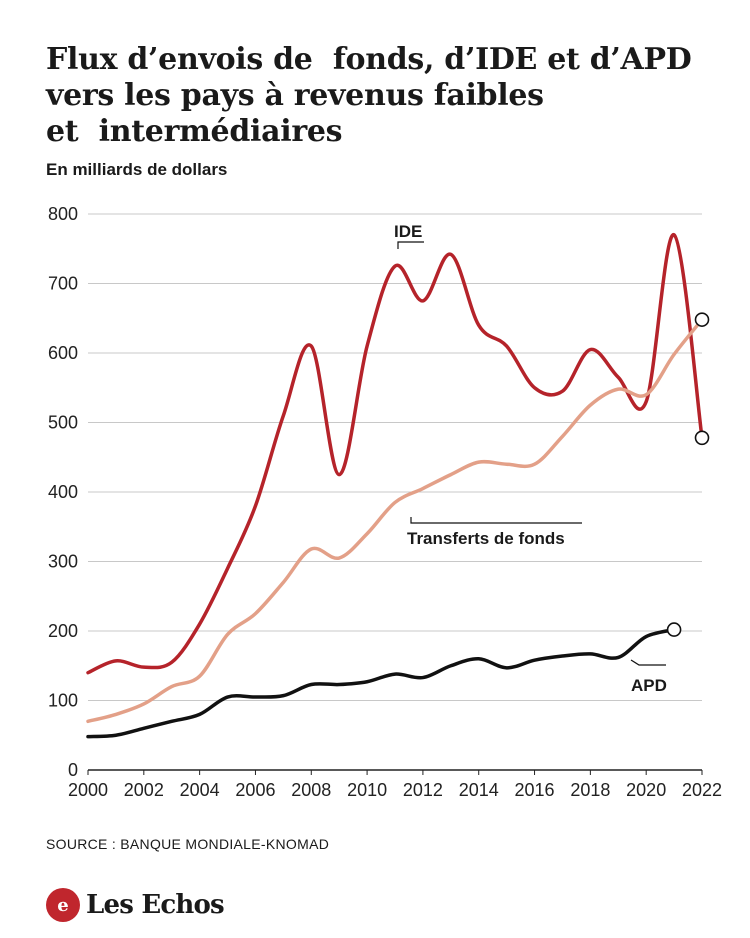 Image resolution: width=750 pixels, height=938 pixels. Describe the element at coordinates (674, 629) in the screenshot. I see `end-point-marker-apd` at that location.